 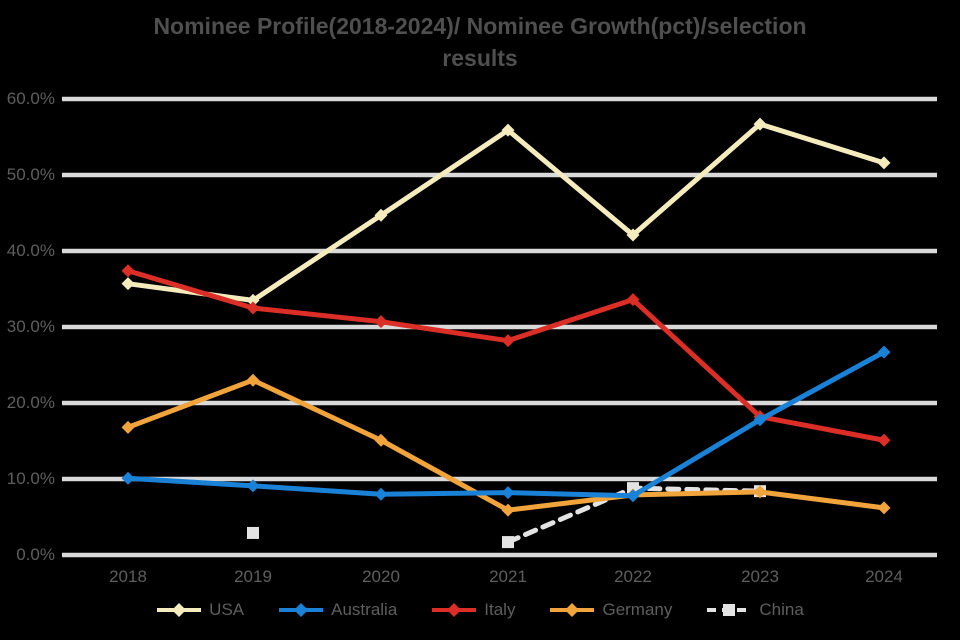 What do you see at coordinates (128, 478) in the screenshot?
I see `data-point-australia-2018` at bounding box center [128, 478].